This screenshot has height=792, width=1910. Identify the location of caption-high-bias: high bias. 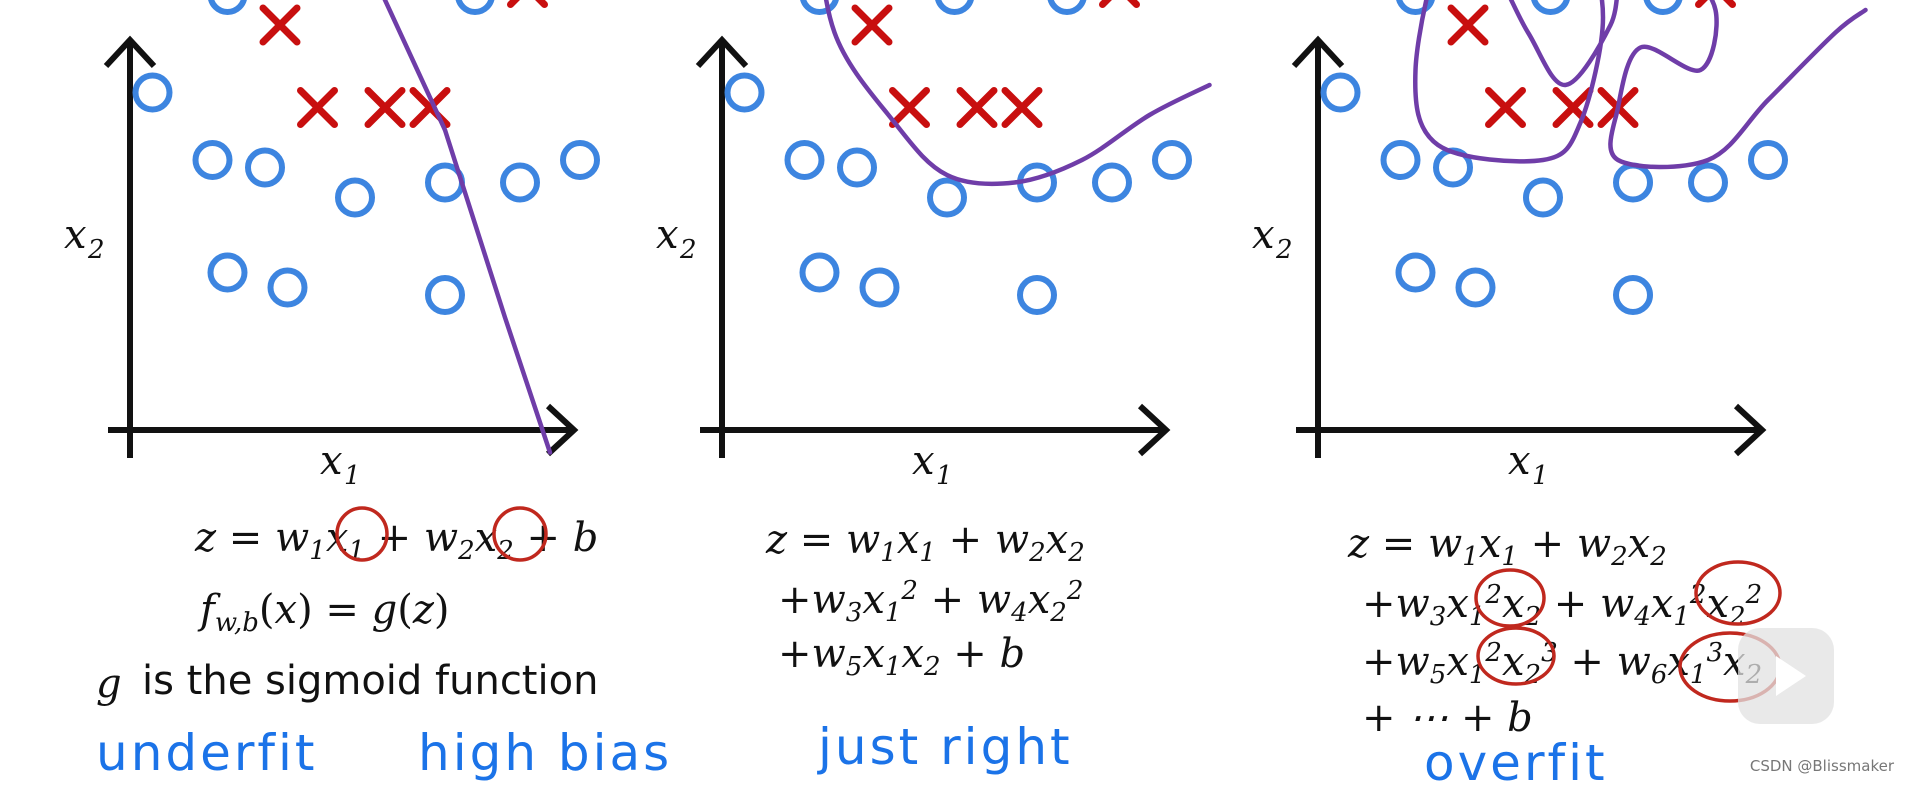
(545, 753).